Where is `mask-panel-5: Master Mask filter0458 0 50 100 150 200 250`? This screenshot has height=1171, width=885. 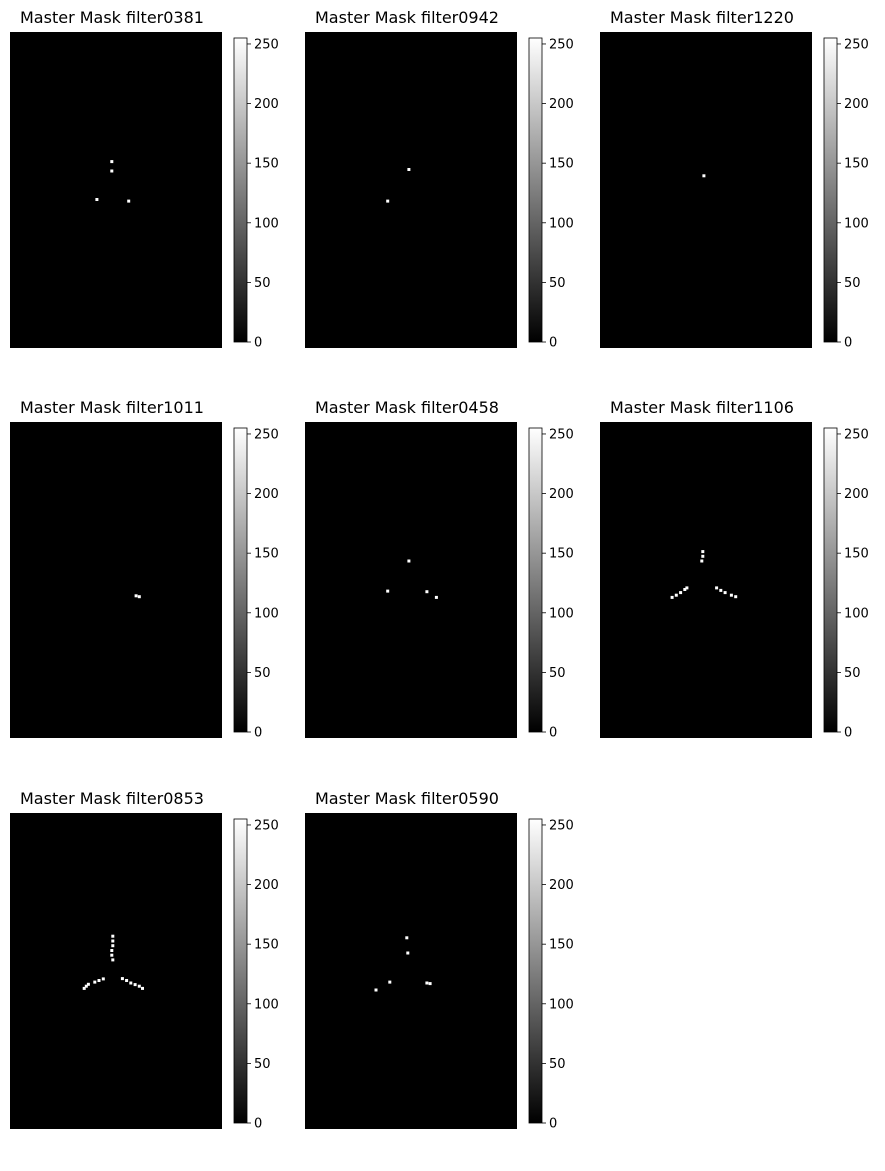 mask-panel-5: Master Mask filter0458 0 50 100 150 200 250 is located at coordinates (439, 569).